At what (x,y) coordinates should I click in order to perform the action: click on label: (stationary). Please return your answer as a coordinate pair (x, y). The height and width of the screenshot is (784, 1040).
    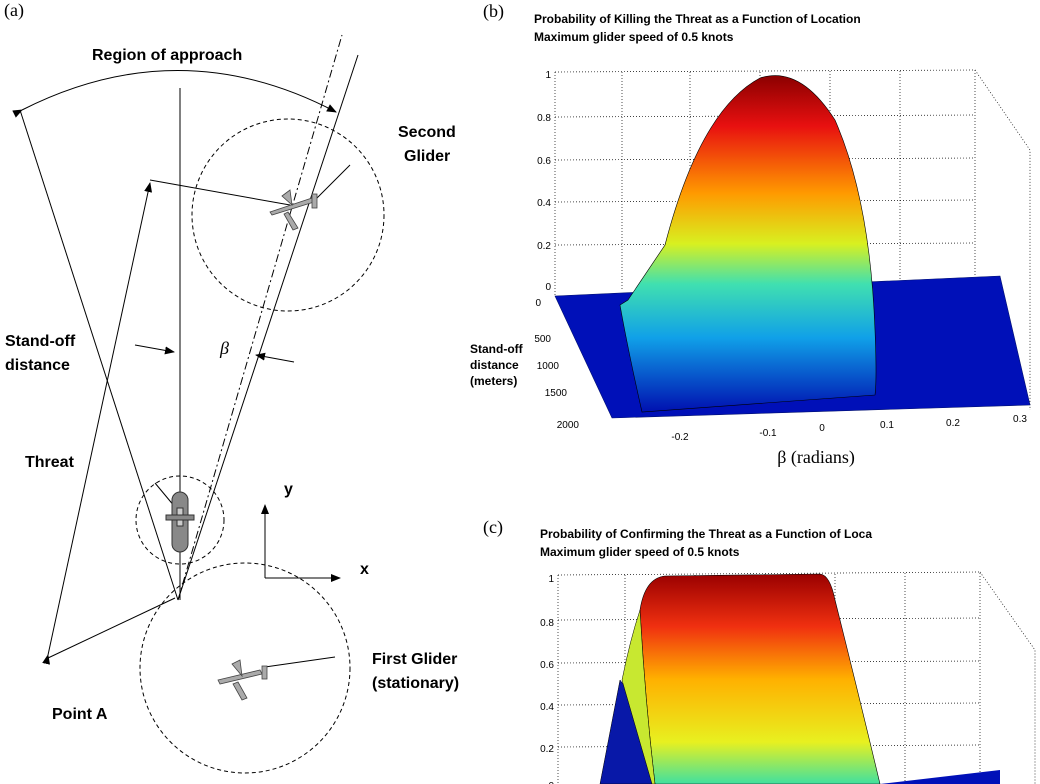
    Looking at the image, I should click on (415, 683).